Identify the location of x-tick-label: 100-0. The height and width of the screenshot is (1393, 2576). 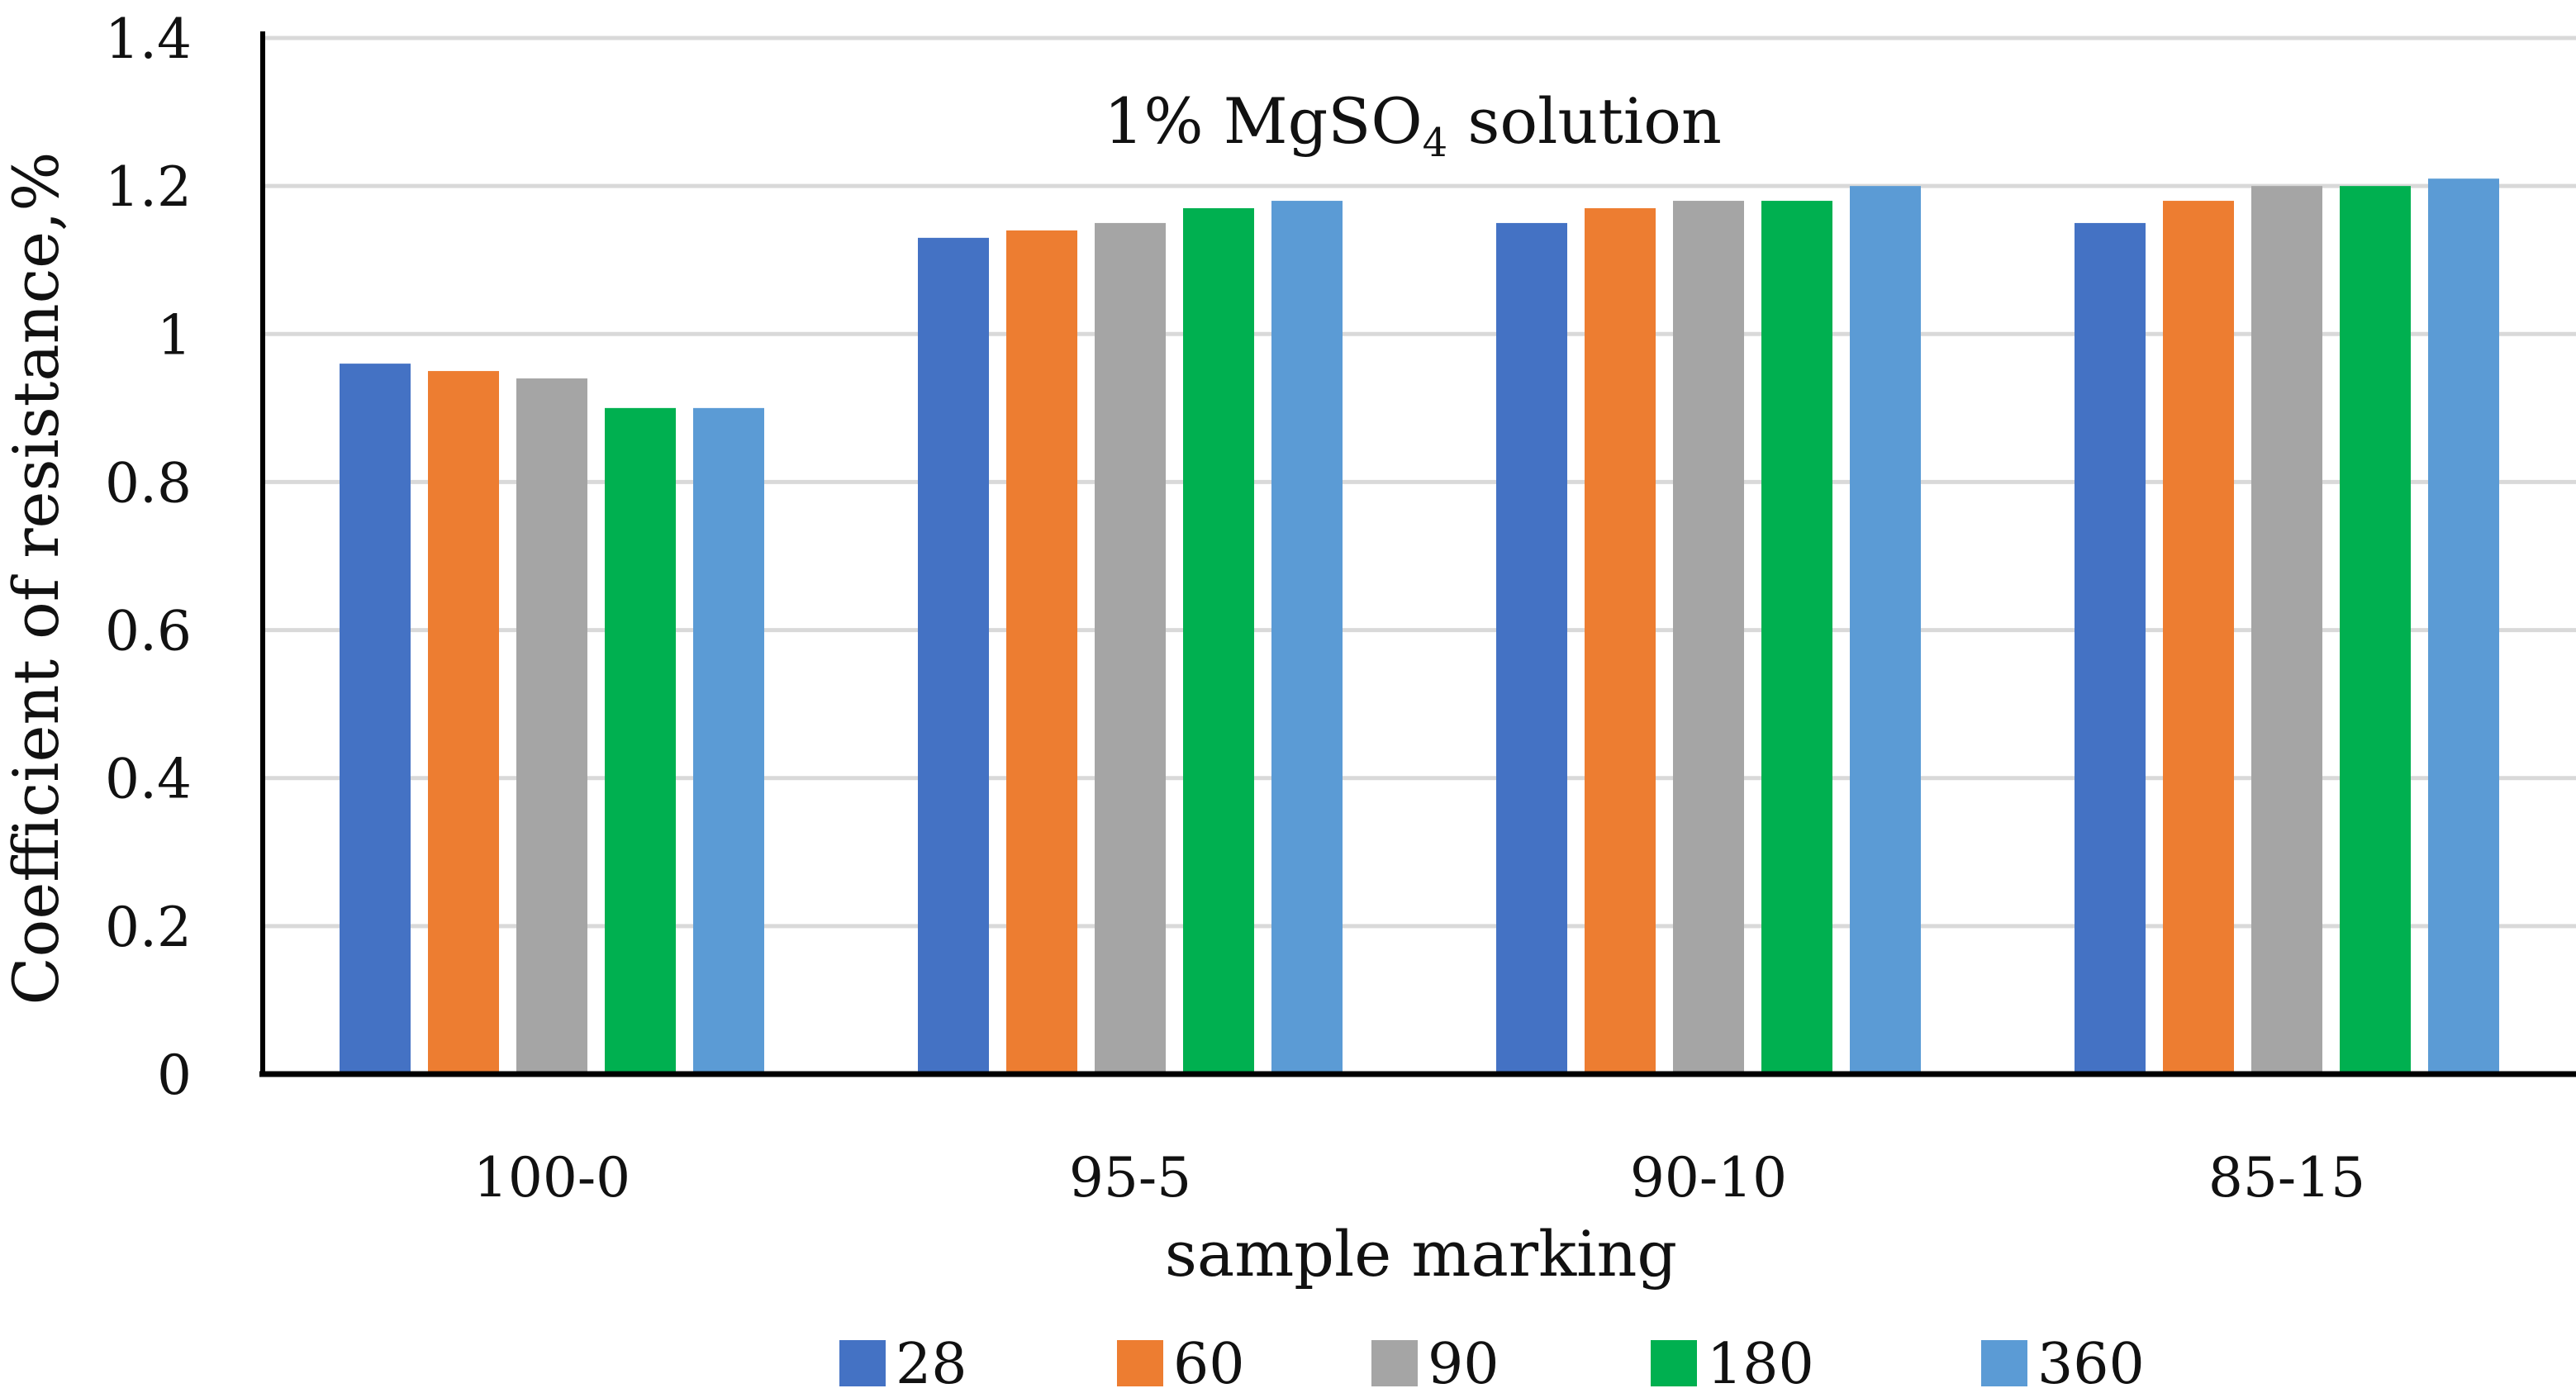
(551, 1178).